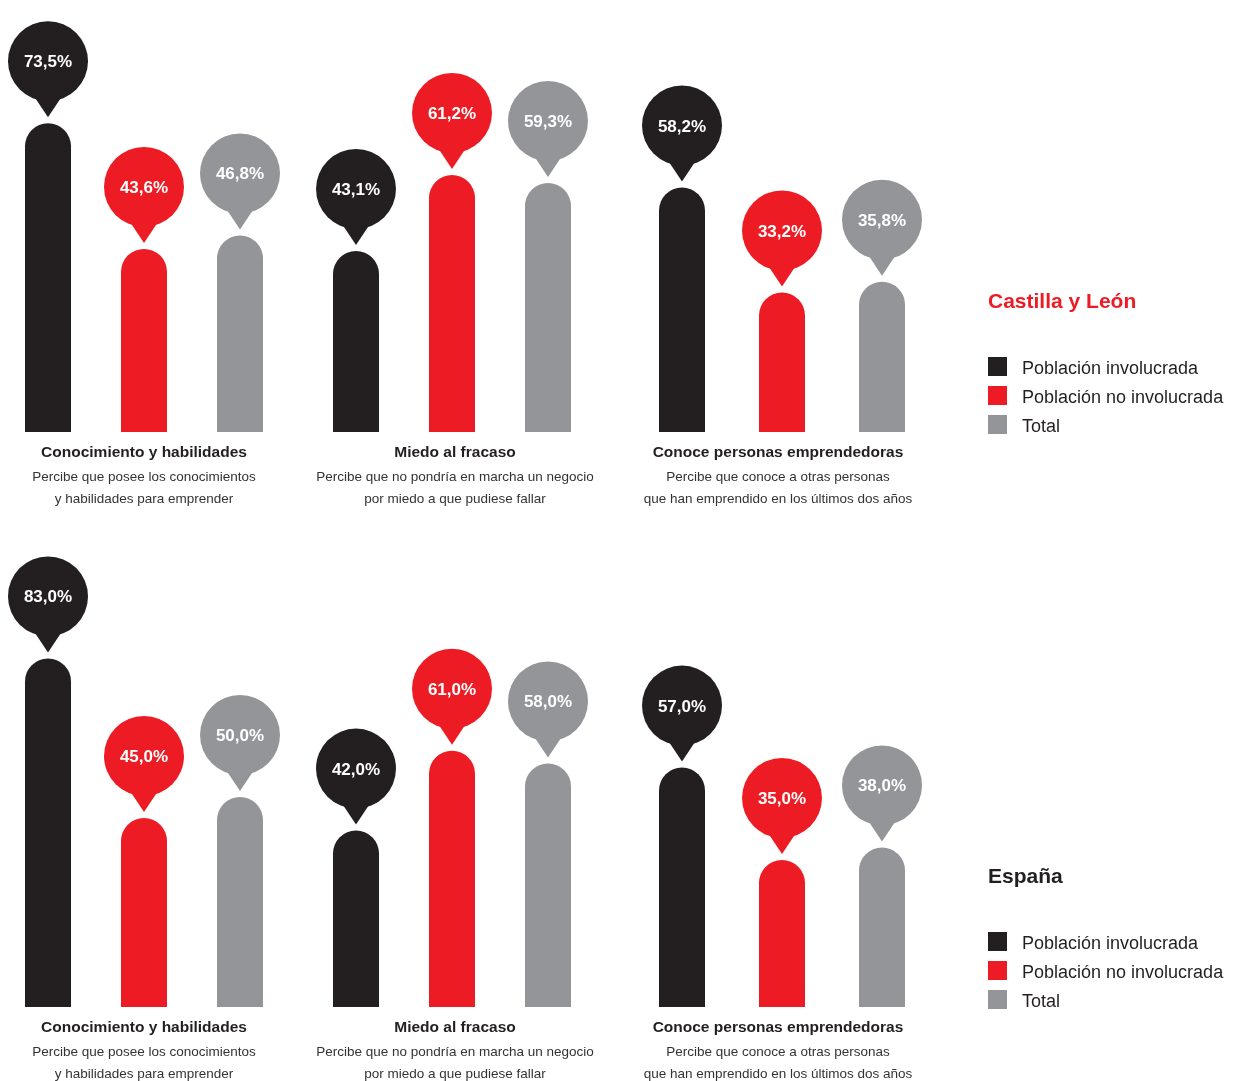 The image size is (1239, 1081). Describe the element at coordinates (452, 689) in the screenshot. I see `data-label: 61,0%` at that location.